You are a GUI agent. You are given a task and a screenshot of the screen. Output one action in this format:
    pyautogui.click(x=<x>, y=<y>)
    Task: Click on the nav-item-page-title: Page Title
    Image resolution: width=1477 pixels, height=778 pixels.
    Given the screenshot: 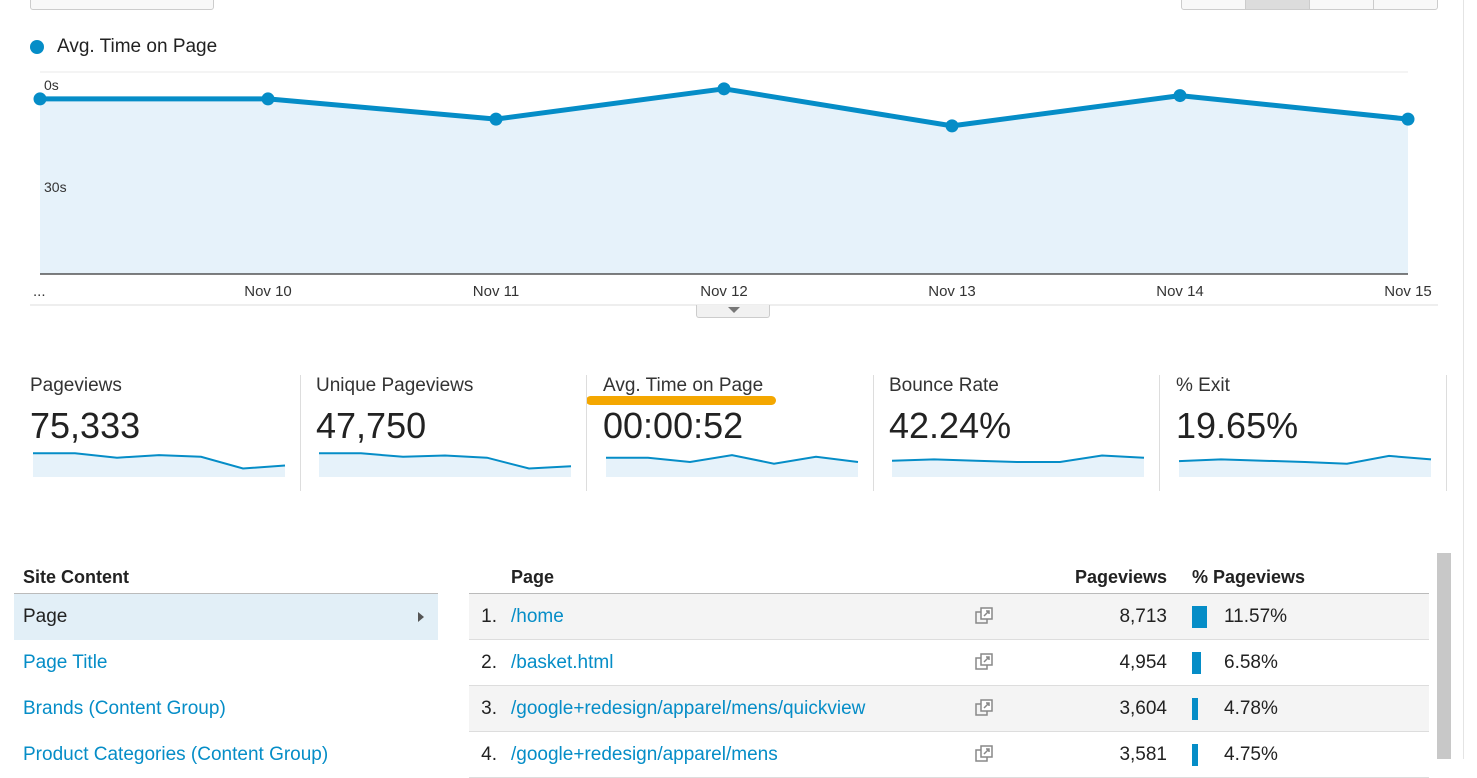 What is the action you would take?
    pyautogui.click(x=226, y=663)
    